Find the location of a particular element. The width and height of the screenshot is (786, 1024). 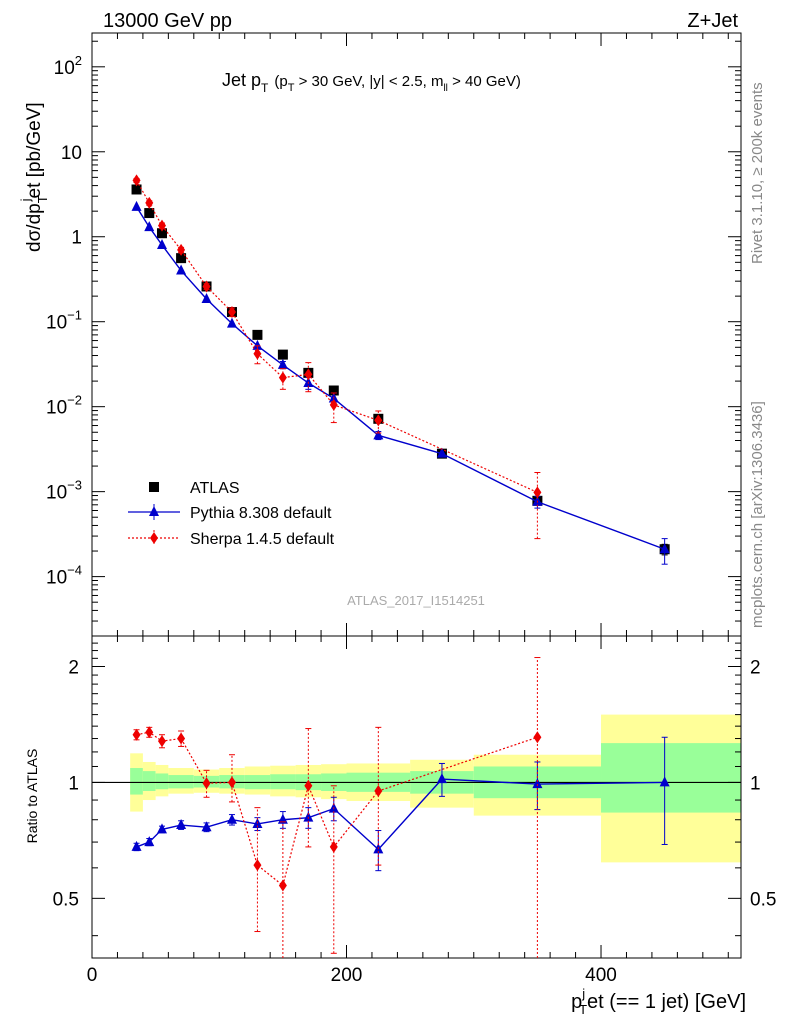

x-tick-label: 200 is located at coordinates (347, 975).